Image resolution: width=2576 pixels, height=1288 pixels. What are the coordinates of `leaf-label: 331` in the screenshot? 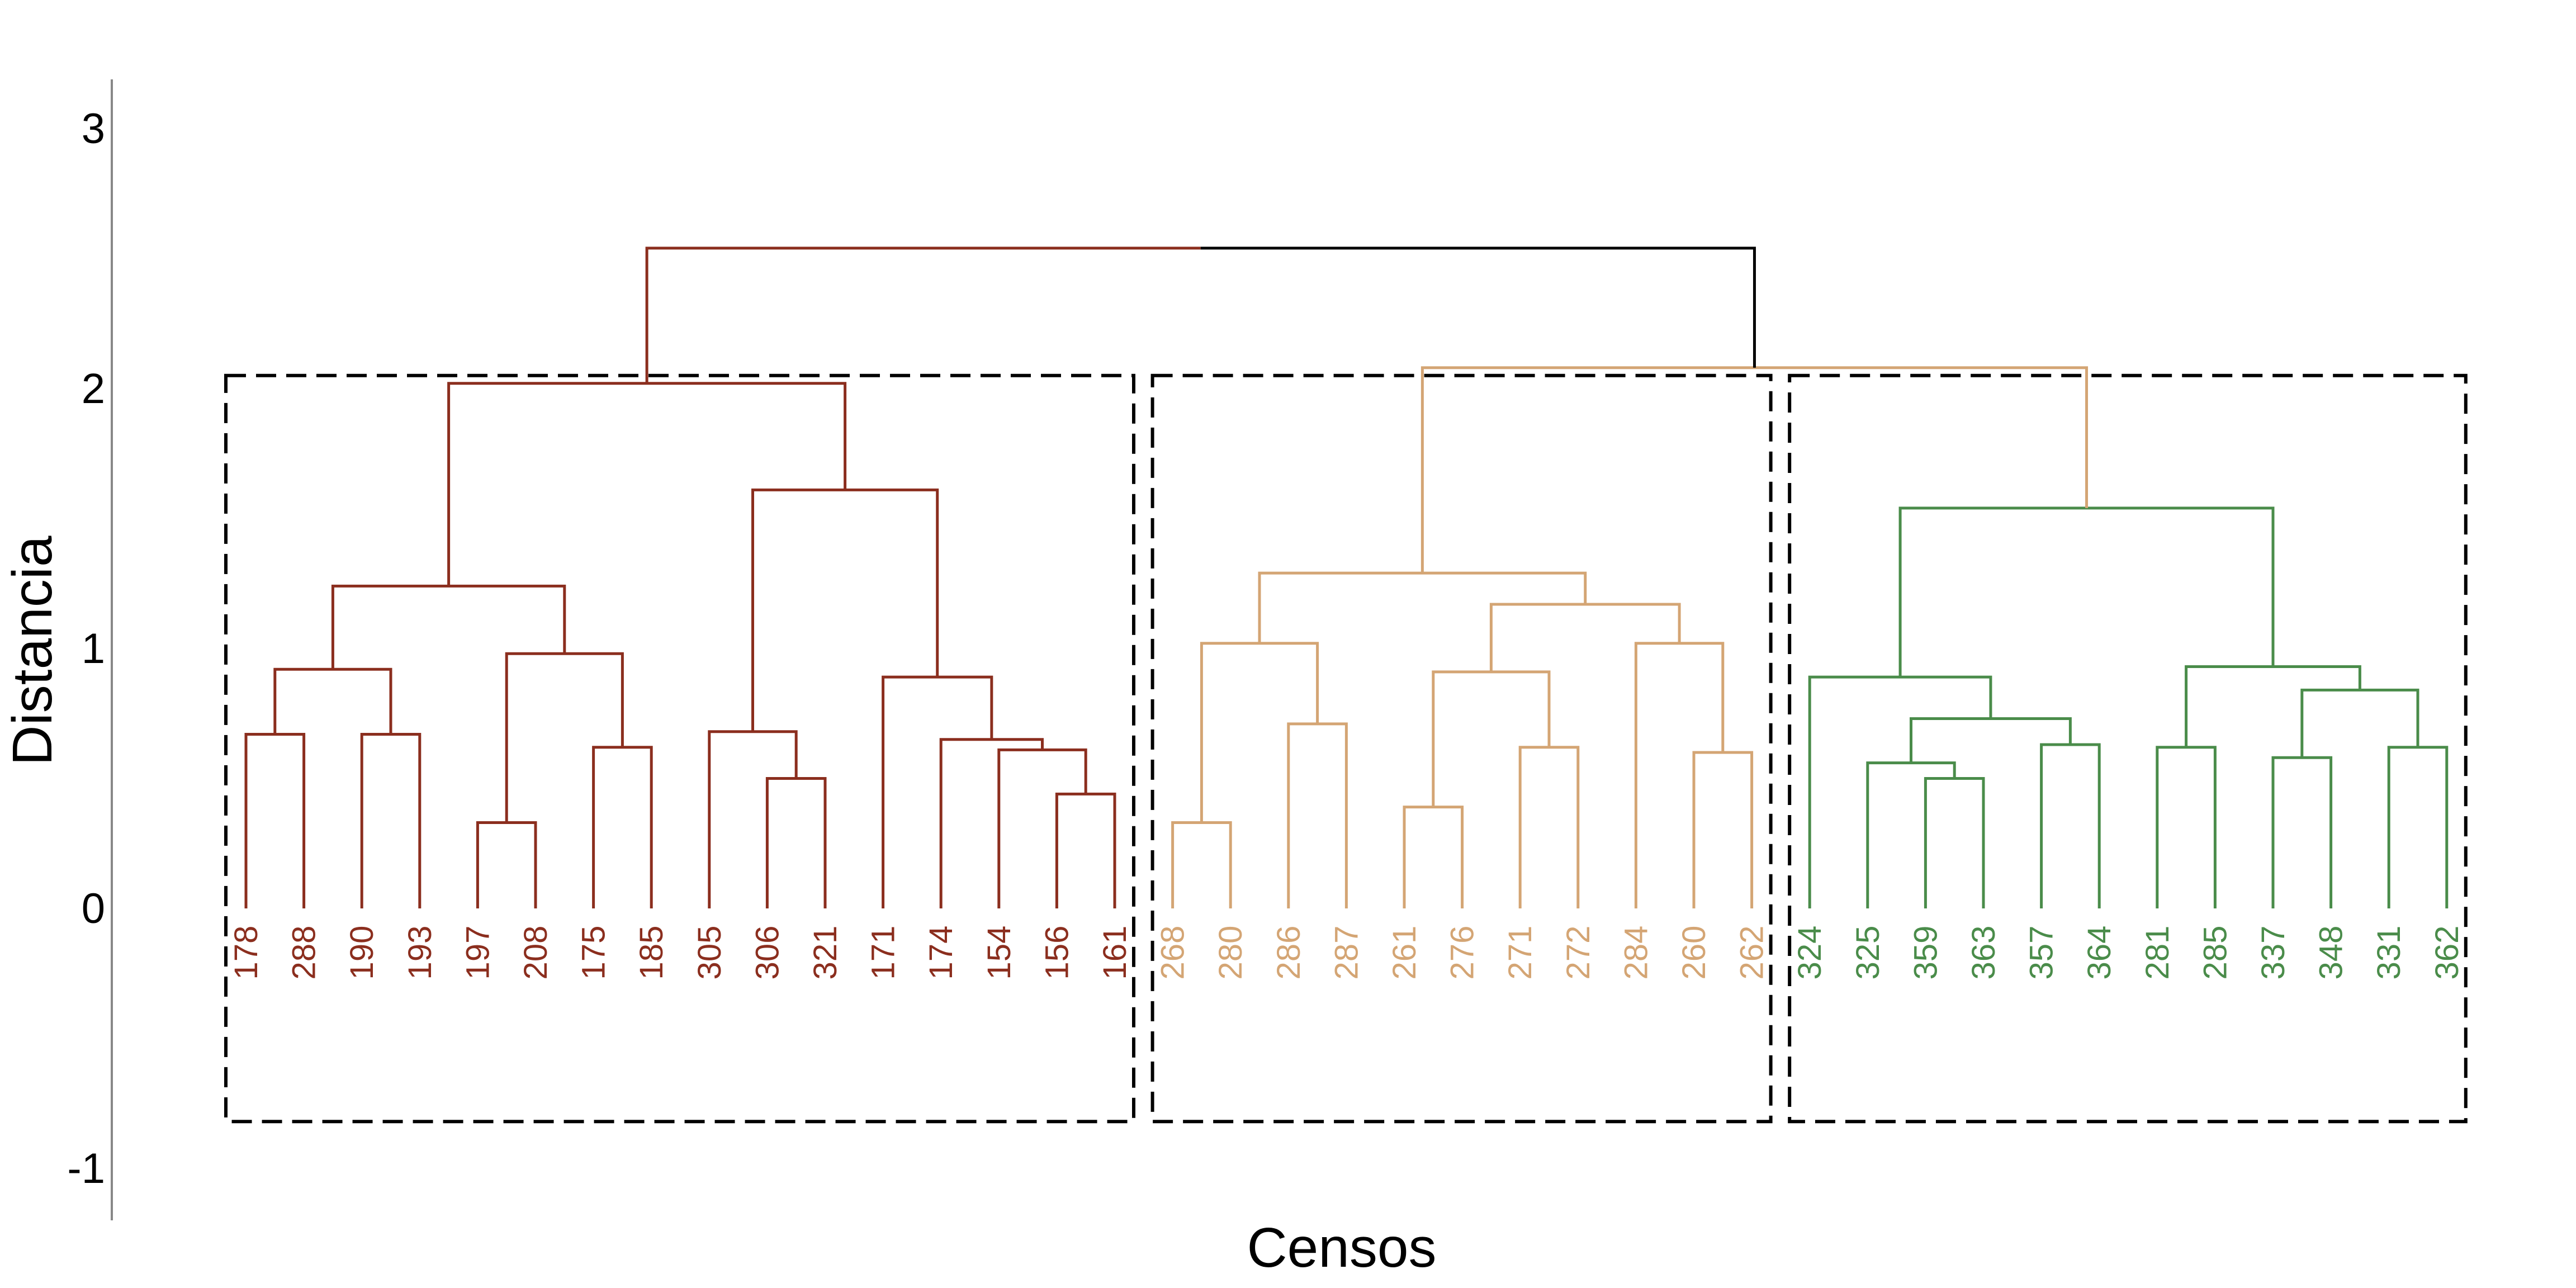 It's located at (2389, 953).